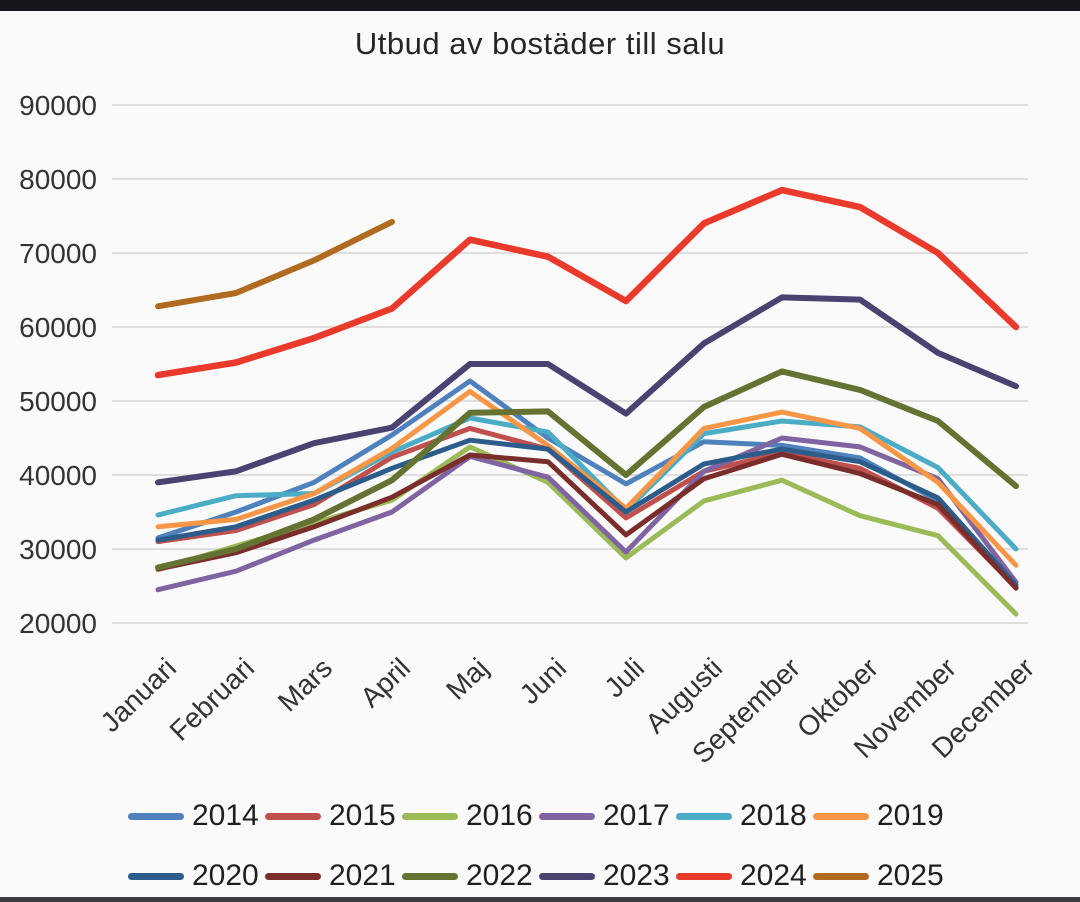 This screenshot has width=1080, height=902. What do you see at coordinates (362, 815) in the screenshot?
I see `legend-label-2015: 2015` at bounding box center [362, 815].